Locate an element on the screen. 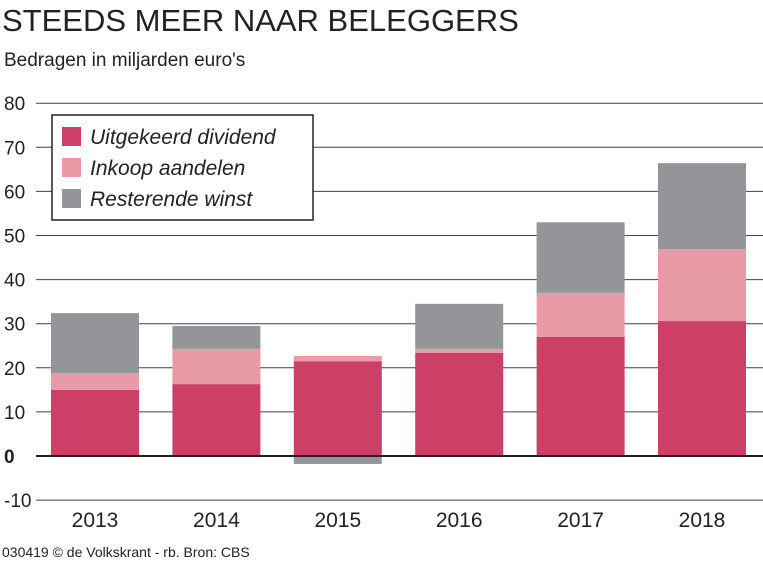 This screenshot has width=763, height=563. x-tick-label: 2013 is located at coordinates (95, 520).